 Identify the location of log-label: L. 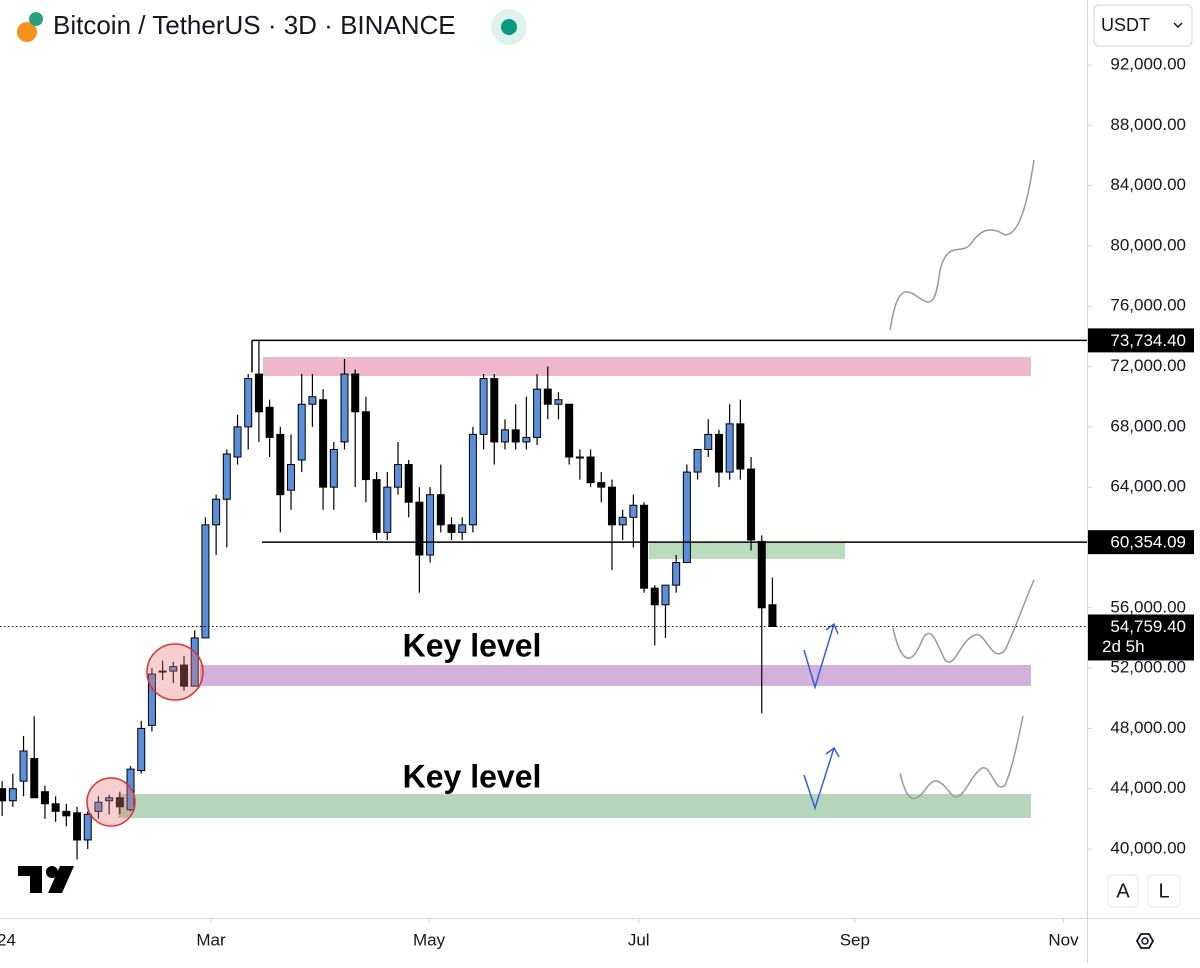
(1163, 891).